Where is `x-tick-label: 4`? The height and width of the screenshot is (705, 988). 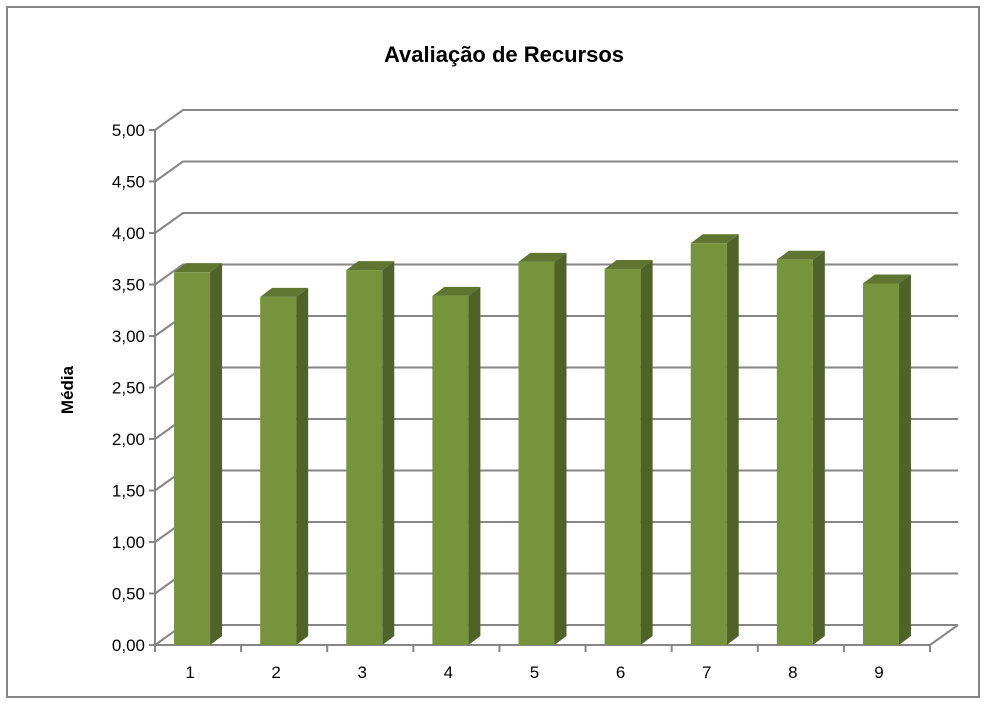 x-tick-label: 4 is located at coordinates (448, 672).